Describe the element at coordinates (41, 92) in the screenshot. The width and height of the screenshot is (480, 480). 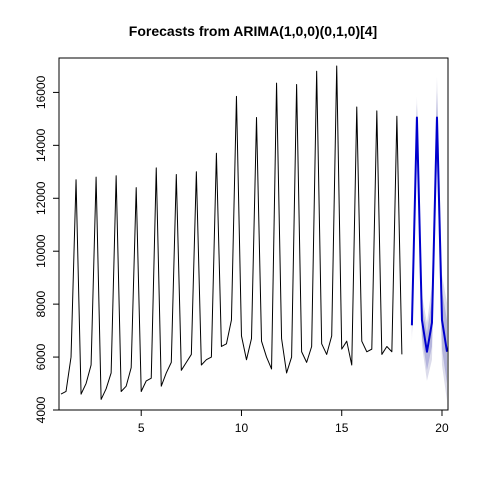
I see `y-tick-label: 16000` at that location.